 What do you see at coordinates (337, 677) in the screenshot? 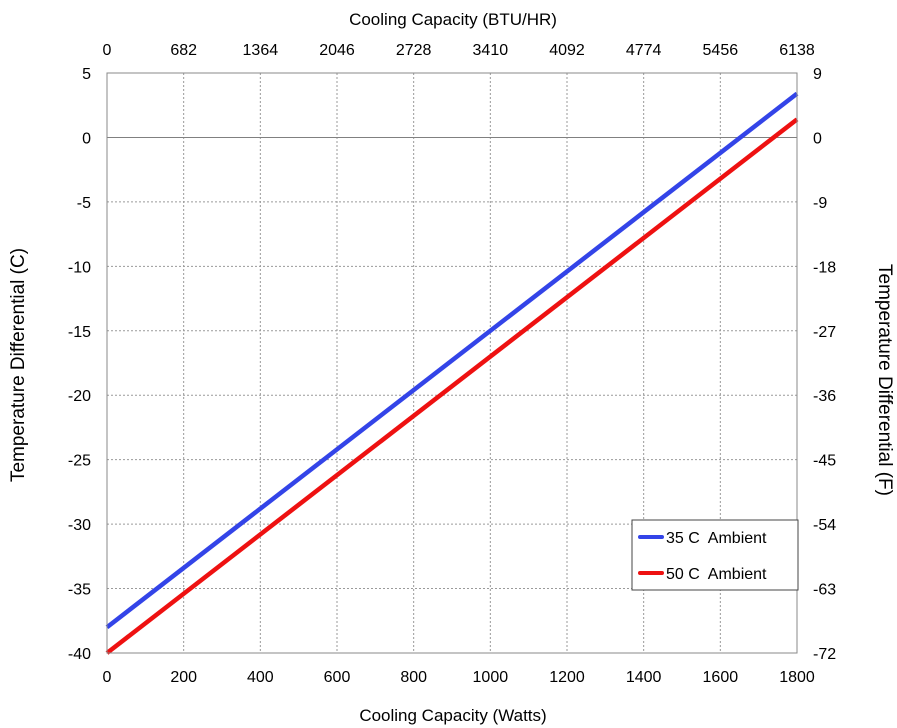
I see `x-tick-label: 600` at bounding box center [337, 677].